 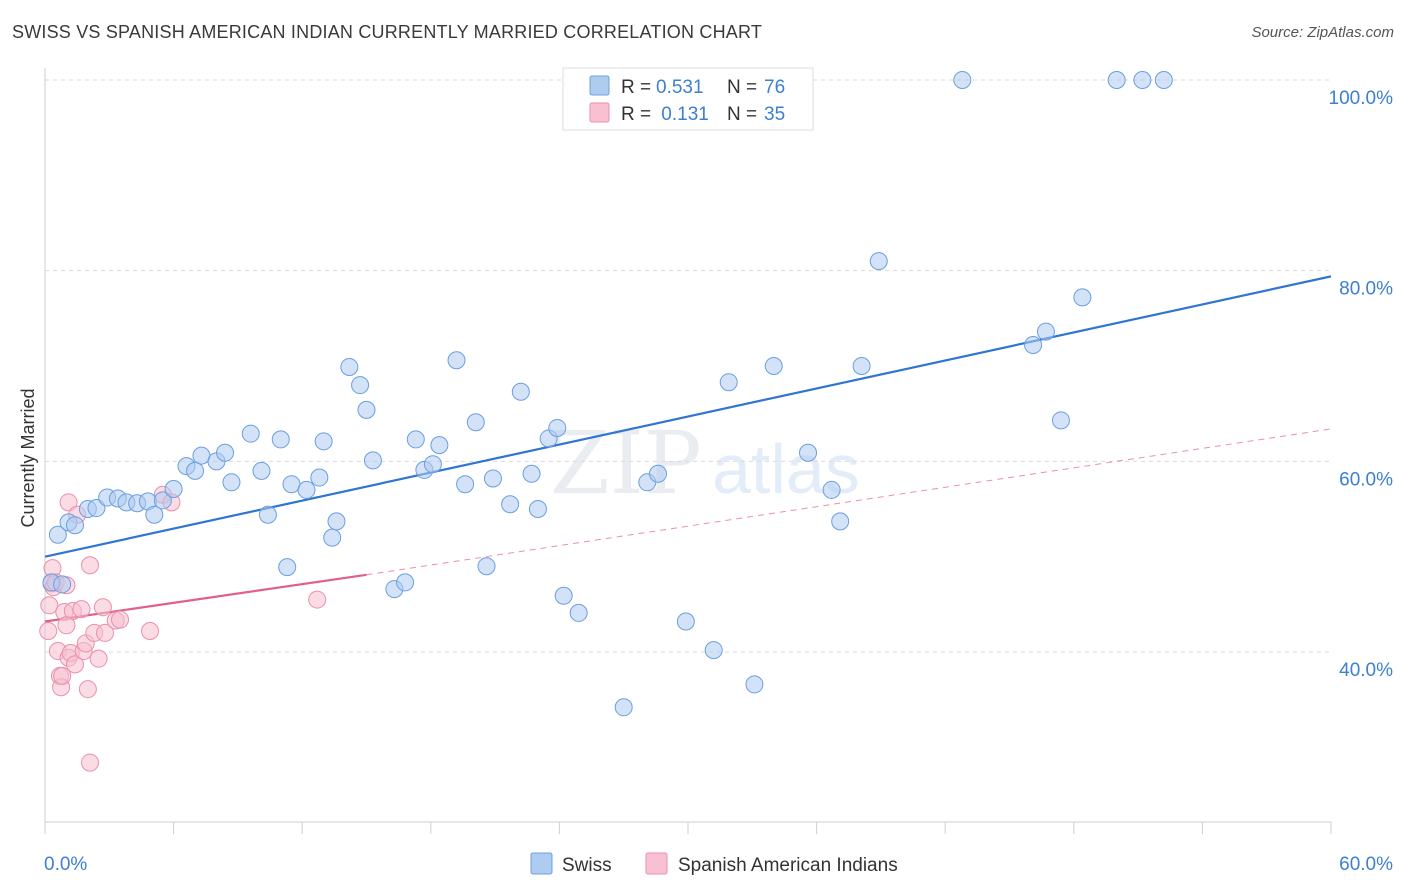 What do you see at coordinates (1361, 384) in the screenshot?
I see `y-tick-labels: 40.0% 60.0% 80.0% 100.0%` at bounding box center [1361, 384].